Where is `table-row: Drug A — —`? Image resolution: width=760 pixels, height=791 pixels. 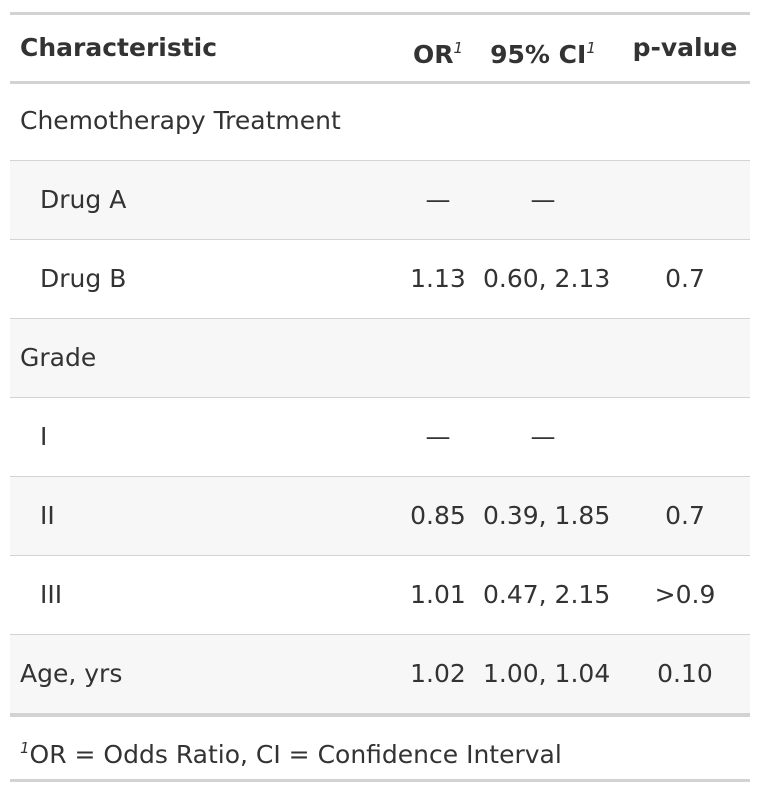 table-row: Drug A — — is located at coordinates (380, 200).